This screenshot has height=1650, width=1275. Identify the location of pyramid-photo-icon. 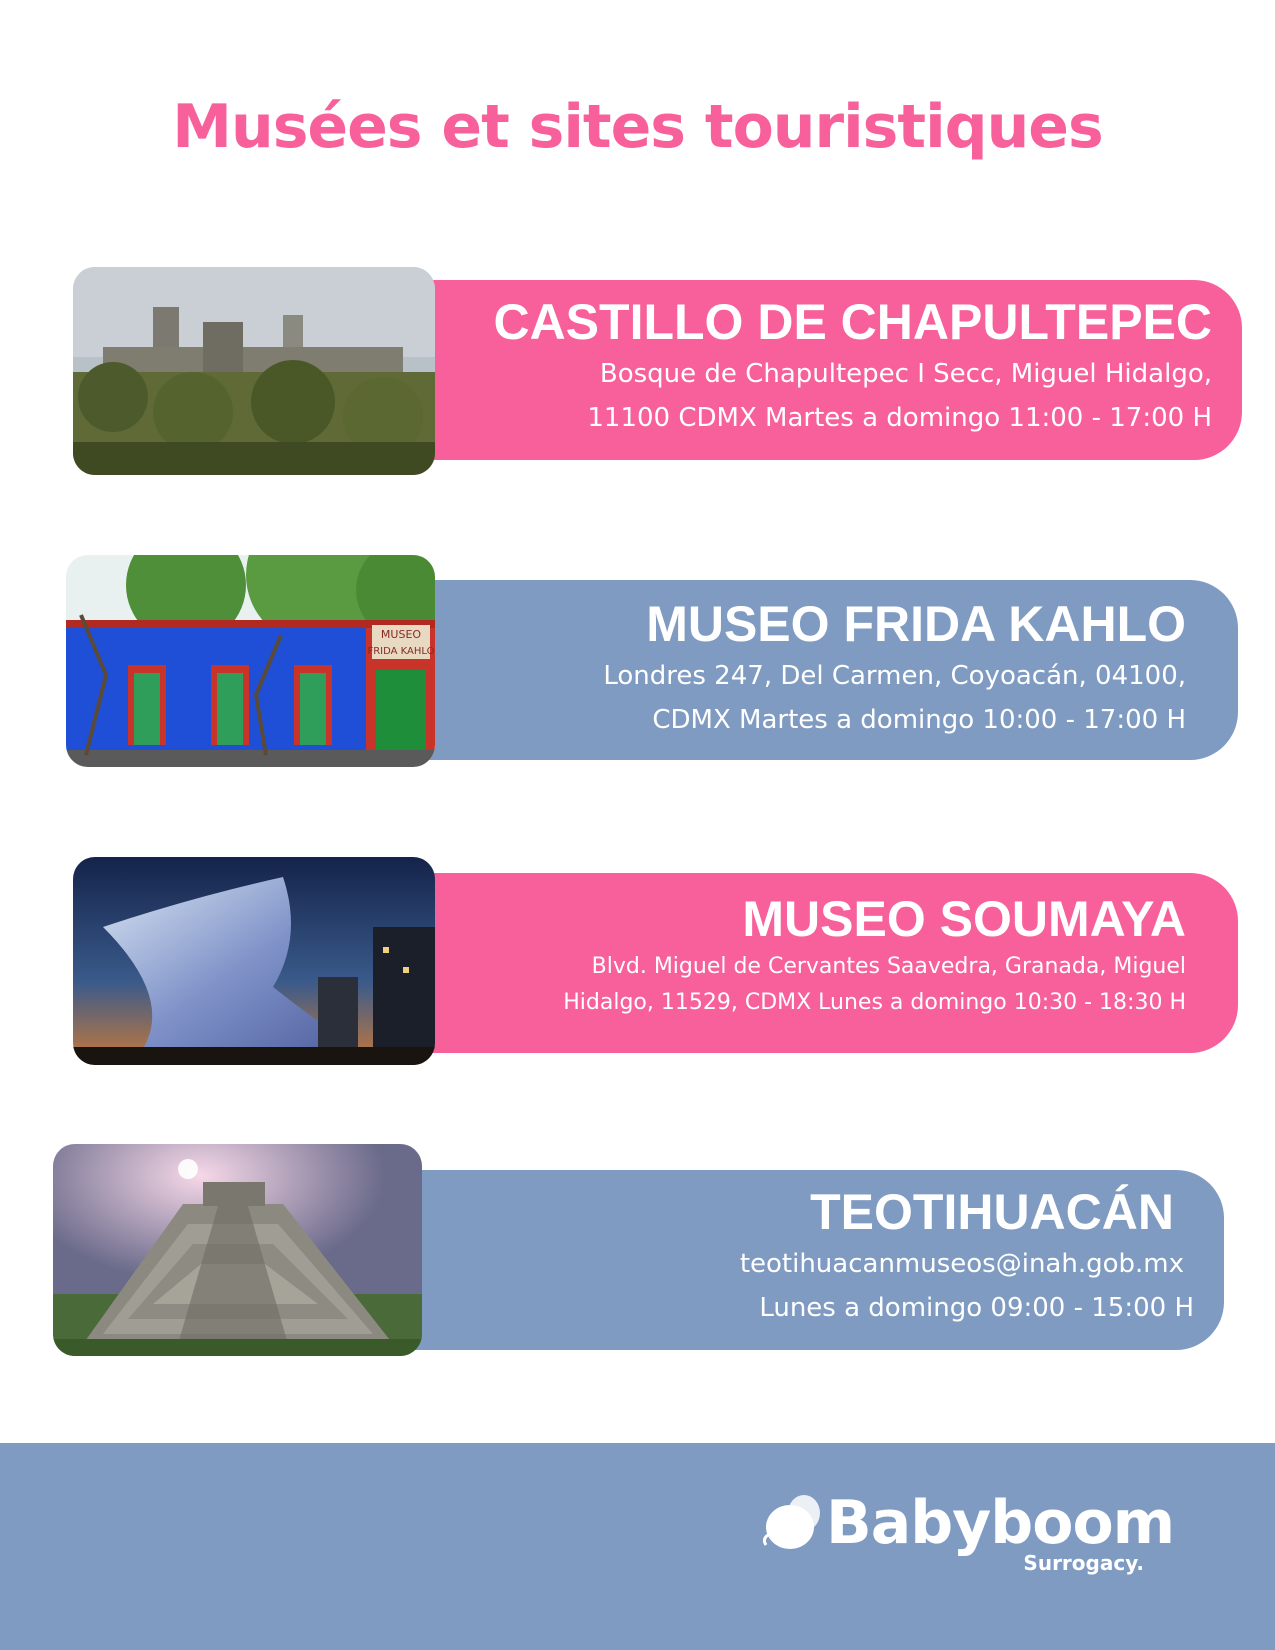
(237, 1250).